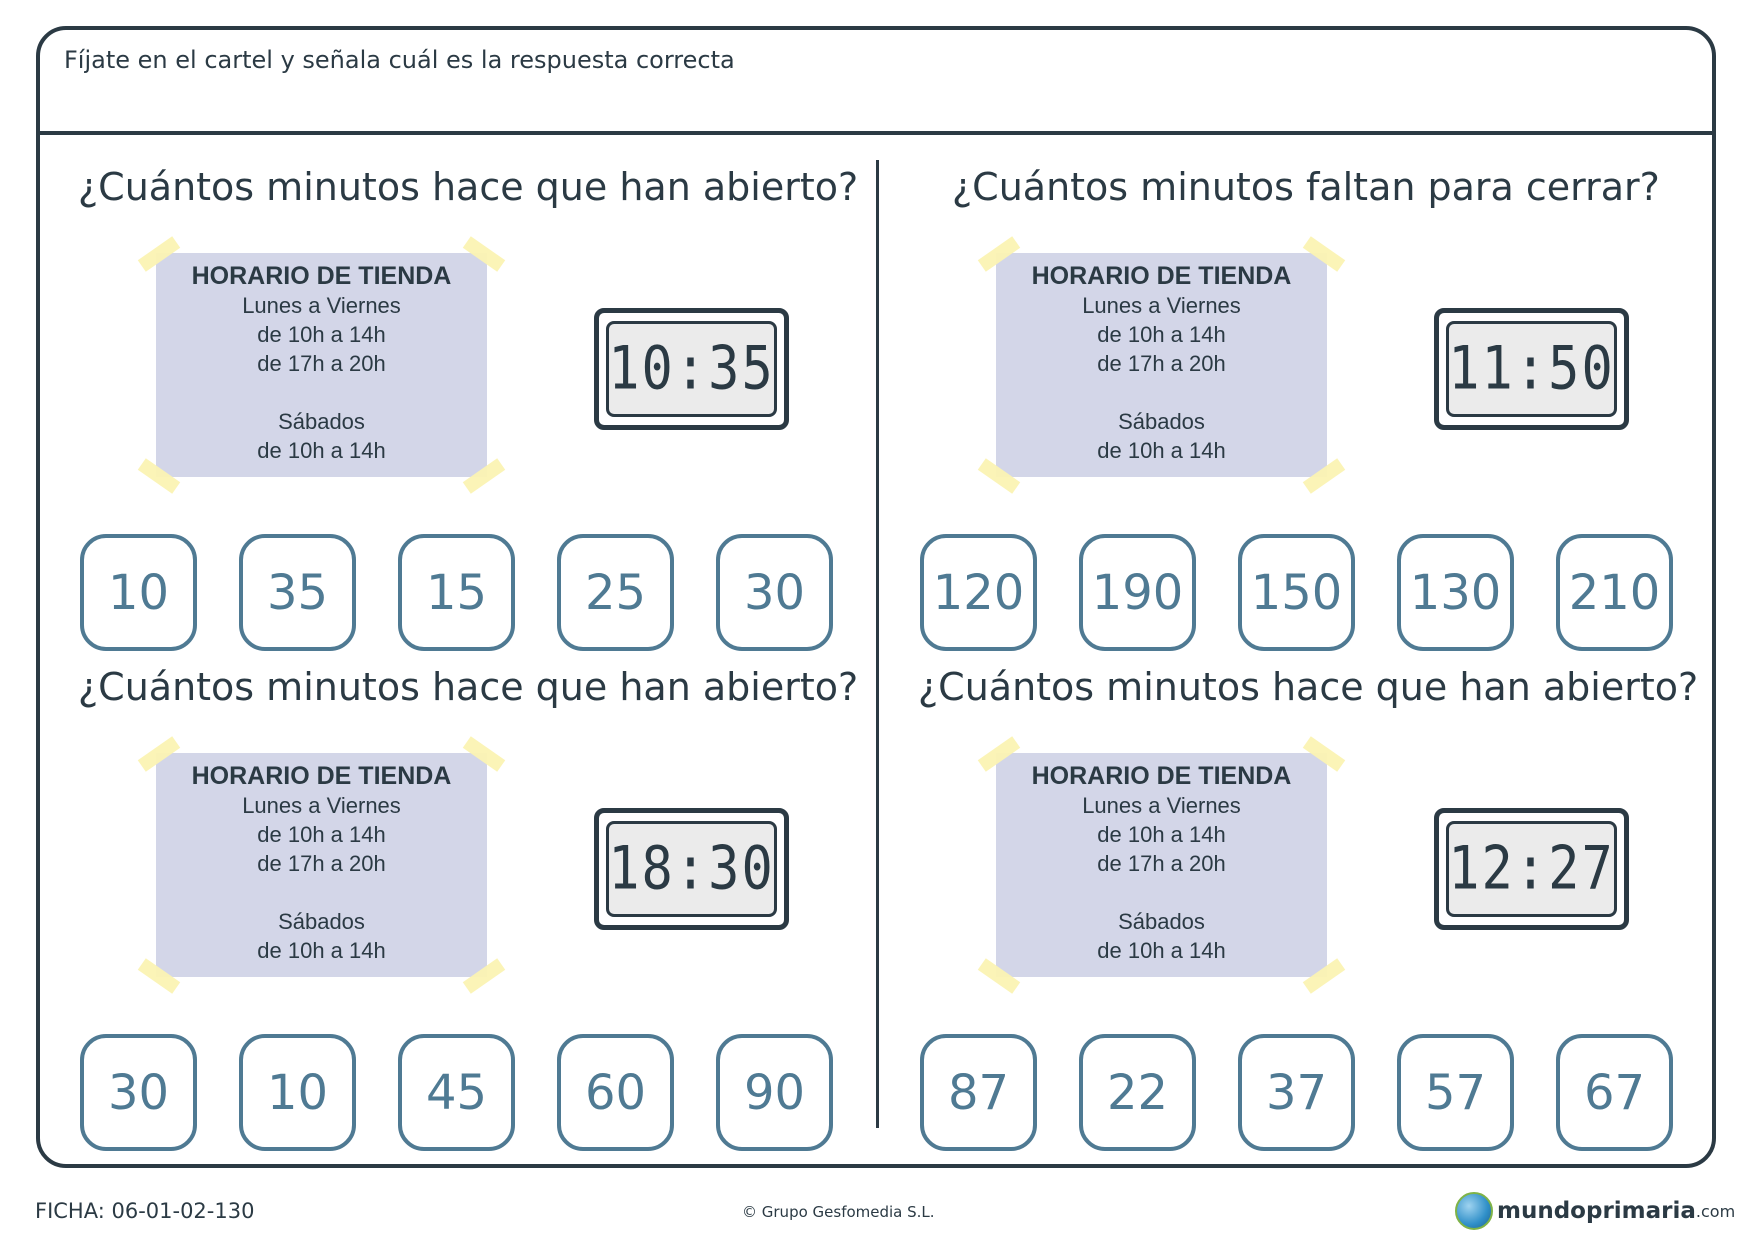 This screenshot has width=1754, height=1240. What do you see at coordinates (1137, 1092) in the screenshot?
I see `answer-option: 22` at bounding box center [1137, 1092].